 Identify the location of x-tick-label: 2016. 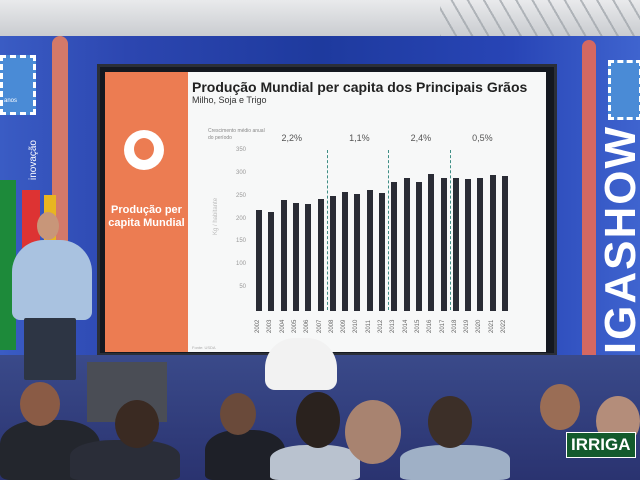
(430, 326).